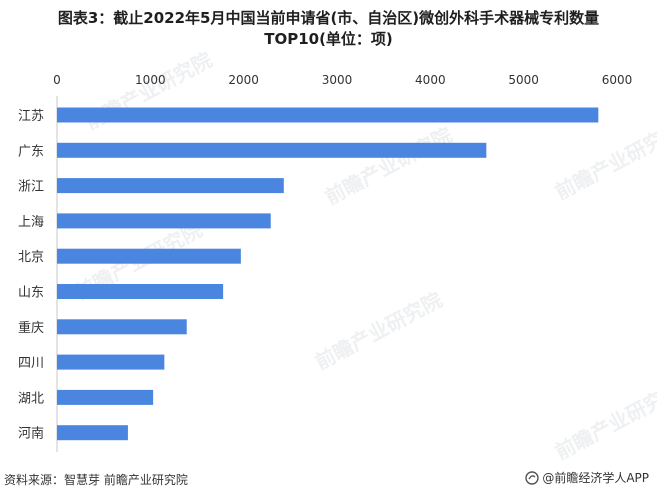  What do you see at coordinates (31, 257) in the screenshot?
I see `y-category-label: 北京` at bounding box center [31, 257].